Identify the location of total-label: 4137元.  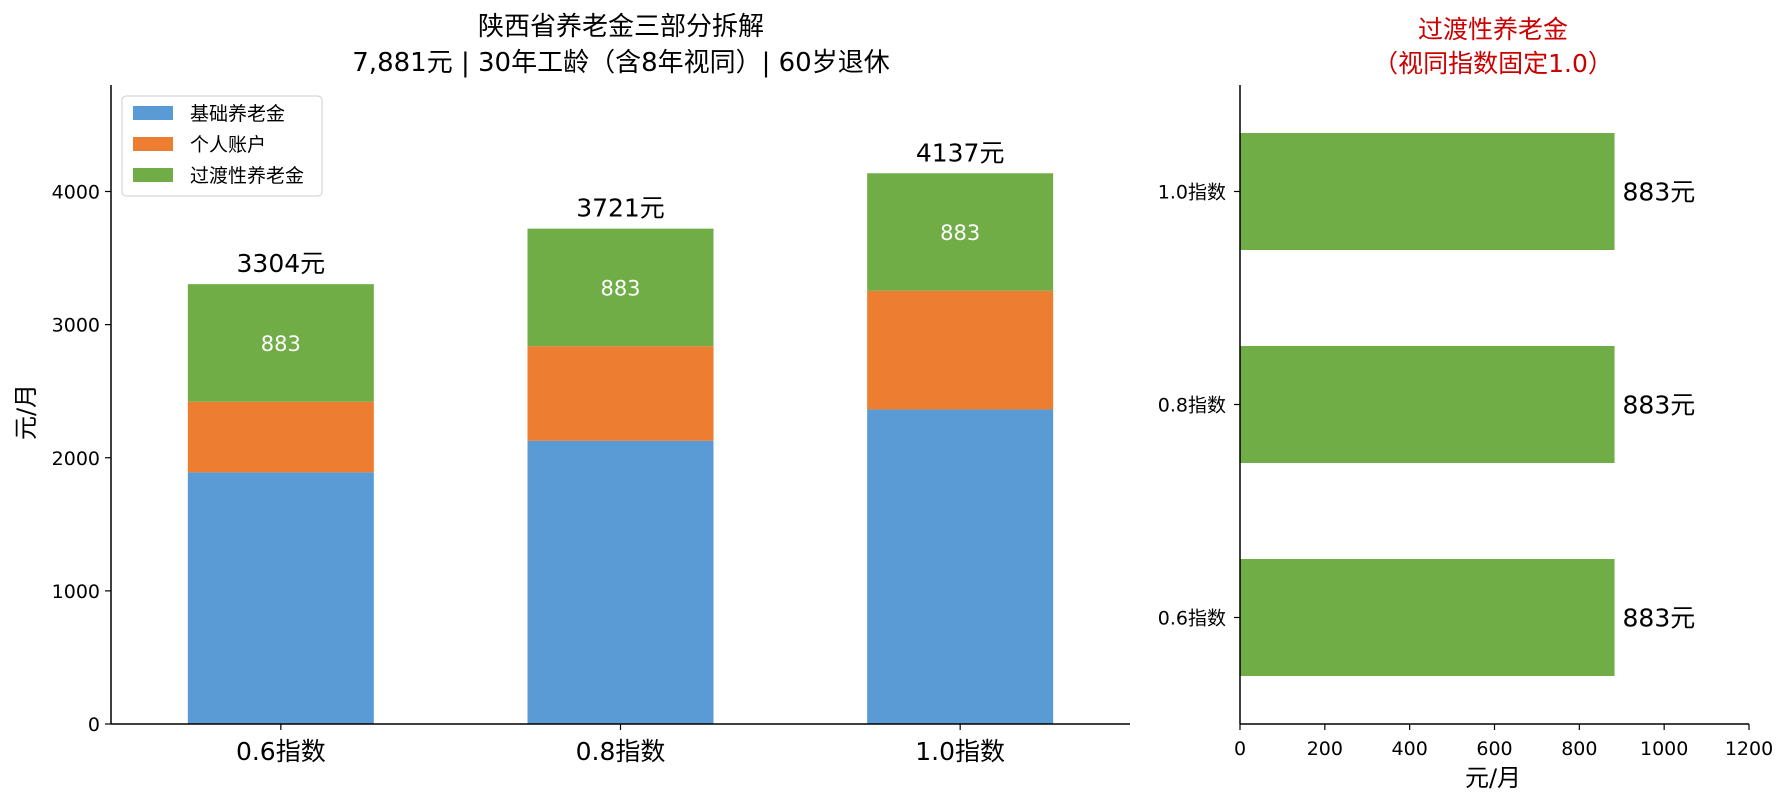
(960, 152).